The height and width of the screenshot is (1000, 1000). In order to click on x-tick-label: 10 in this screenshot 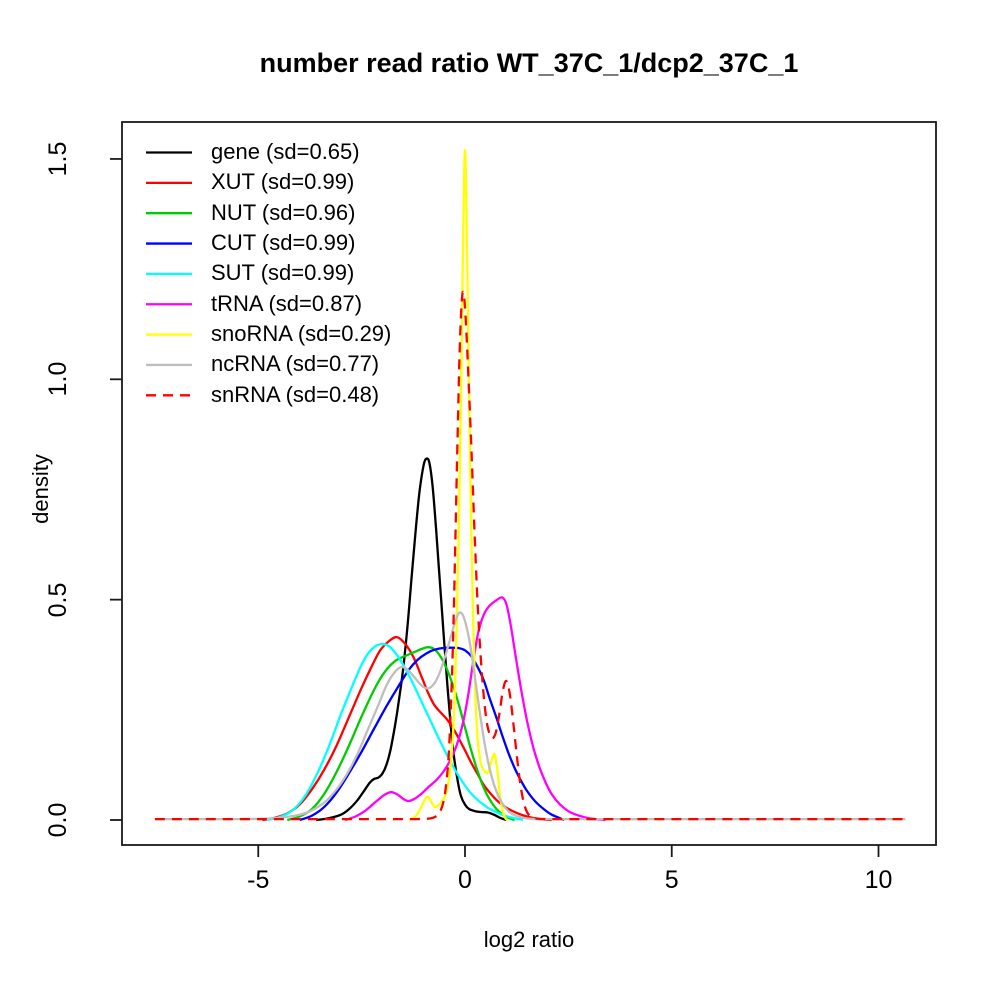, I will do `click(878, 880)`.